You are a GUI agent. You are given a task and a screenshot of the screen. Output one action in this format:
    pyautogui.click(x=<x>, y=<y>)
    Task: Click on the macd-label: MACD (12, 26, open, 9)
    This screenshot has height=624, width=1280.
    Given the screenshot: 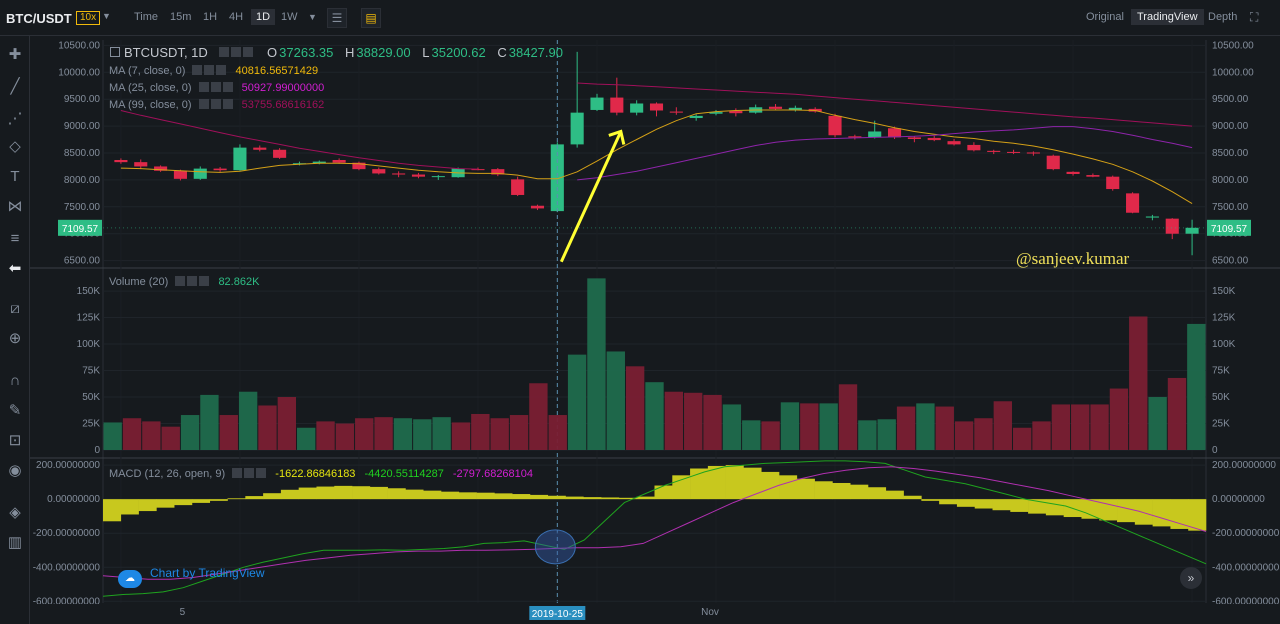 What is the action you would take?
    pyautogui.click(x=167, y=474)
    